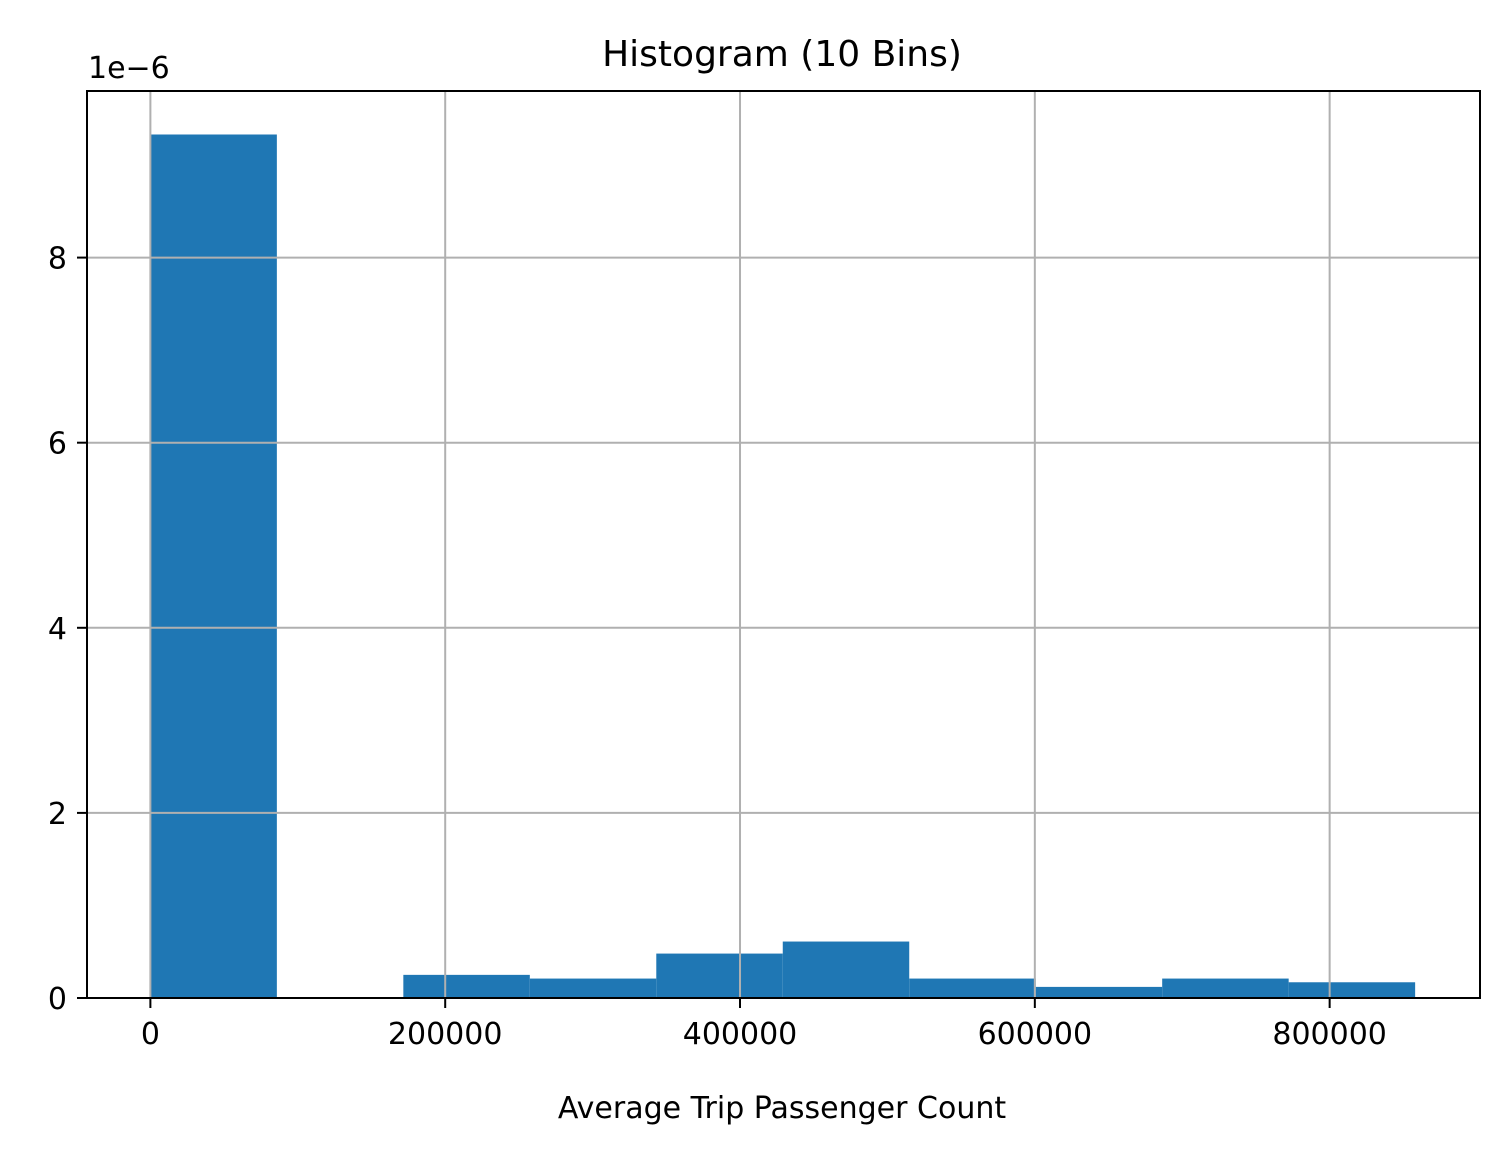 The image size is (1510, 1158). I want to click on y-tick-label: 4, so click(57, 629).